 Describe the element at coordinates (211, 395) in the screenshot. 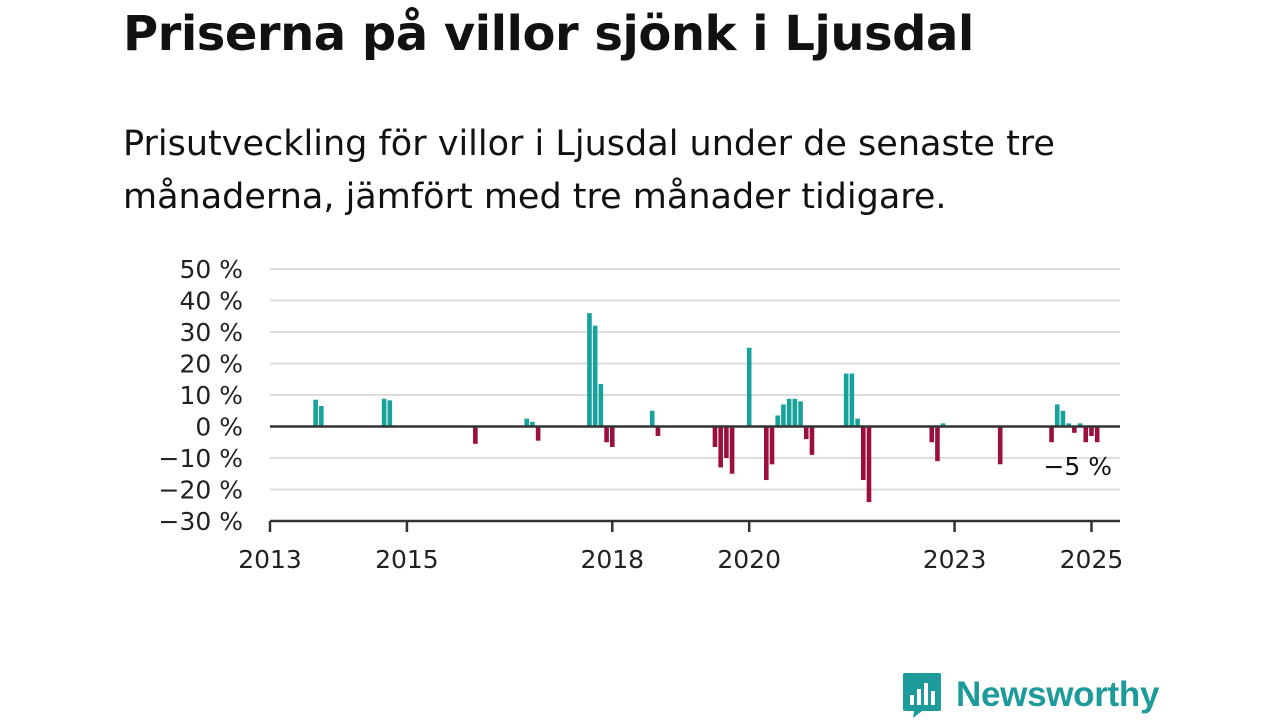

I see `y-tick-label: 10 %` at that location.